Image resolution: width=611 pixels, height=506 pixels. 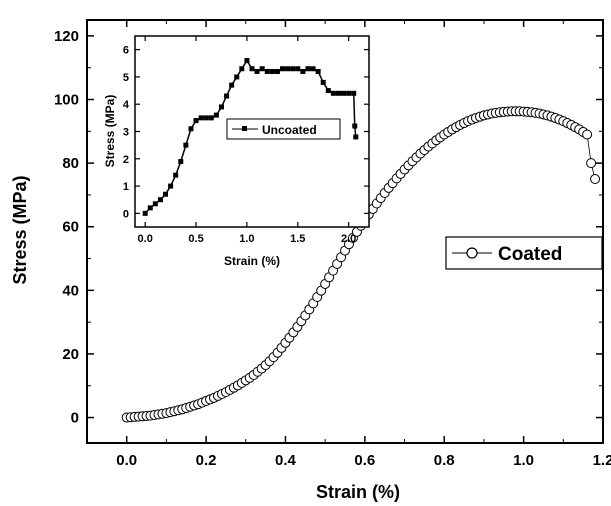 I want to click on main-y-tick-label: 20, so click(x=70, y=354).